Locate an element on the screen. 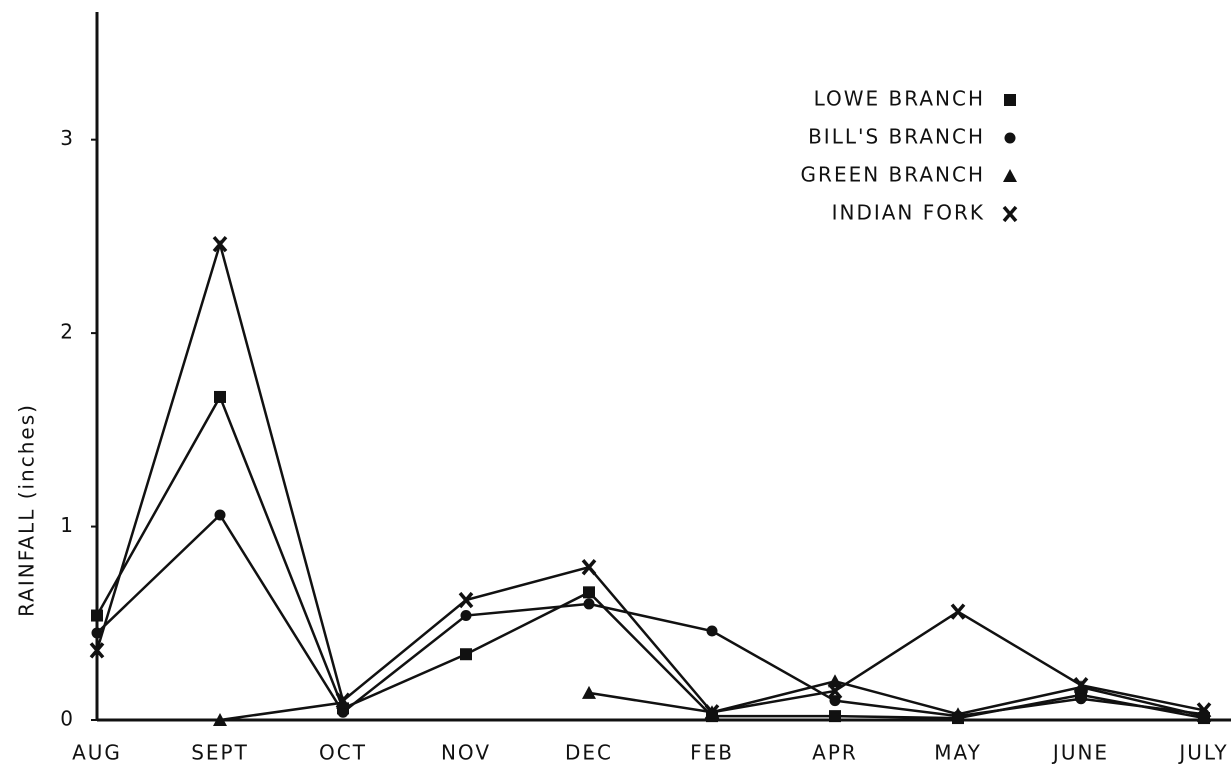 The height and width of the screenshot is (772, 1231). legend-label: GREEN BRANCH is located at coordinates (893, 175).